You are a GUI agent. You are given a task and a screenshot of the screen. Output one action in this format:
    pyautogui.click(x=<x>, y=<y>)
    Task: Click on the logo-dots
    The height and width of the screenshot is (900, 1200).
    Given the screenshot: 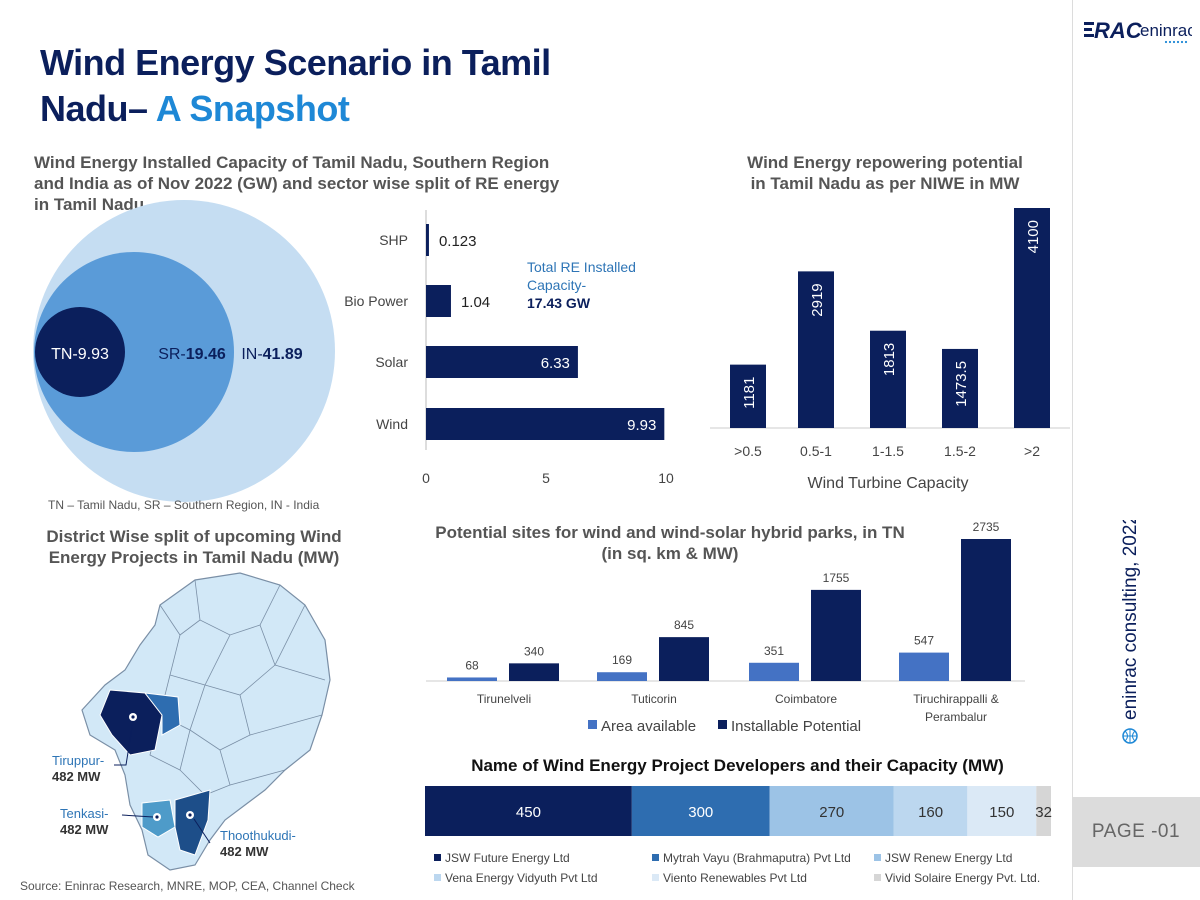 What is the action you would take?
    pyautogui.click(x=1176, y=42)
    